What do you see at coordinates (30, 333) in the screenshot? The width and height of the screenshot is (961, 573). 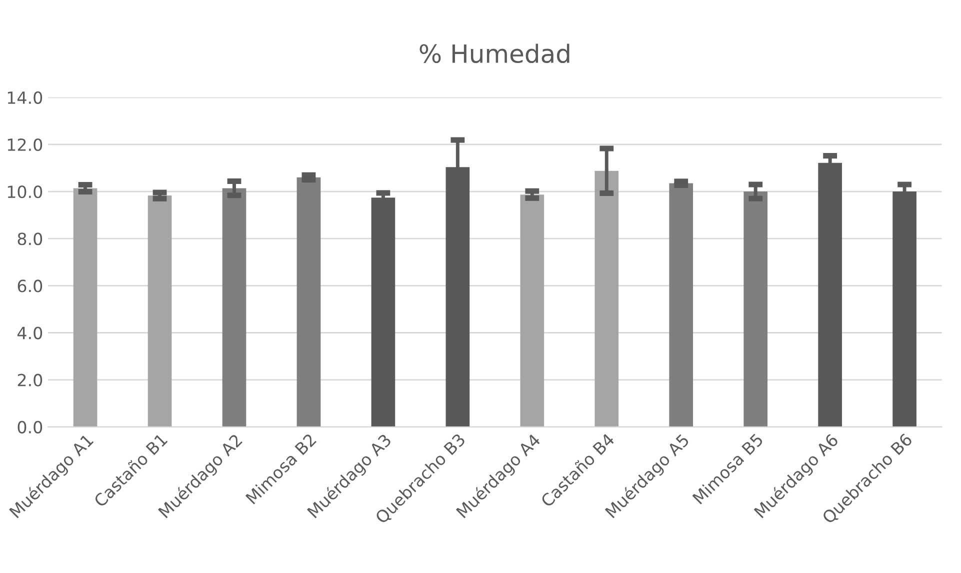 I see `y-tick-label: 4.0` at bounding box center [30, 333].